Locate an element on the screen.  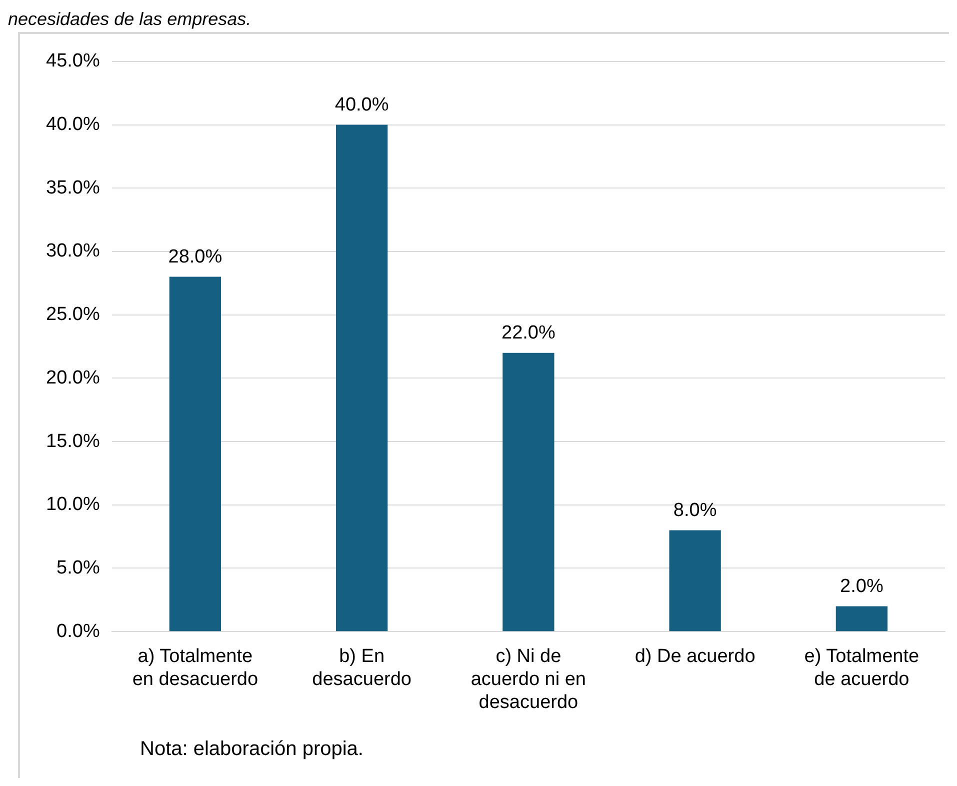
data-label: 40.0% is located at coordinates (361, 105).